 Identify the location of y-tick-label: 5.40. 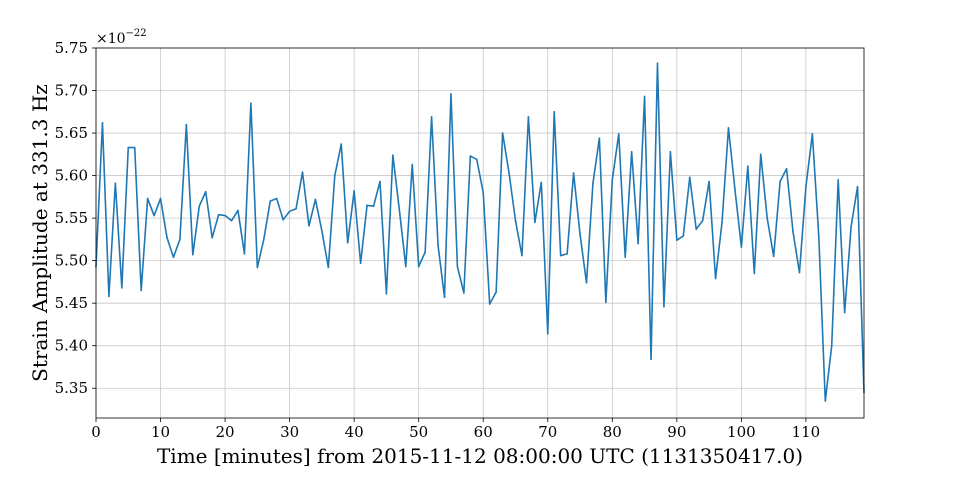
(71, 346).